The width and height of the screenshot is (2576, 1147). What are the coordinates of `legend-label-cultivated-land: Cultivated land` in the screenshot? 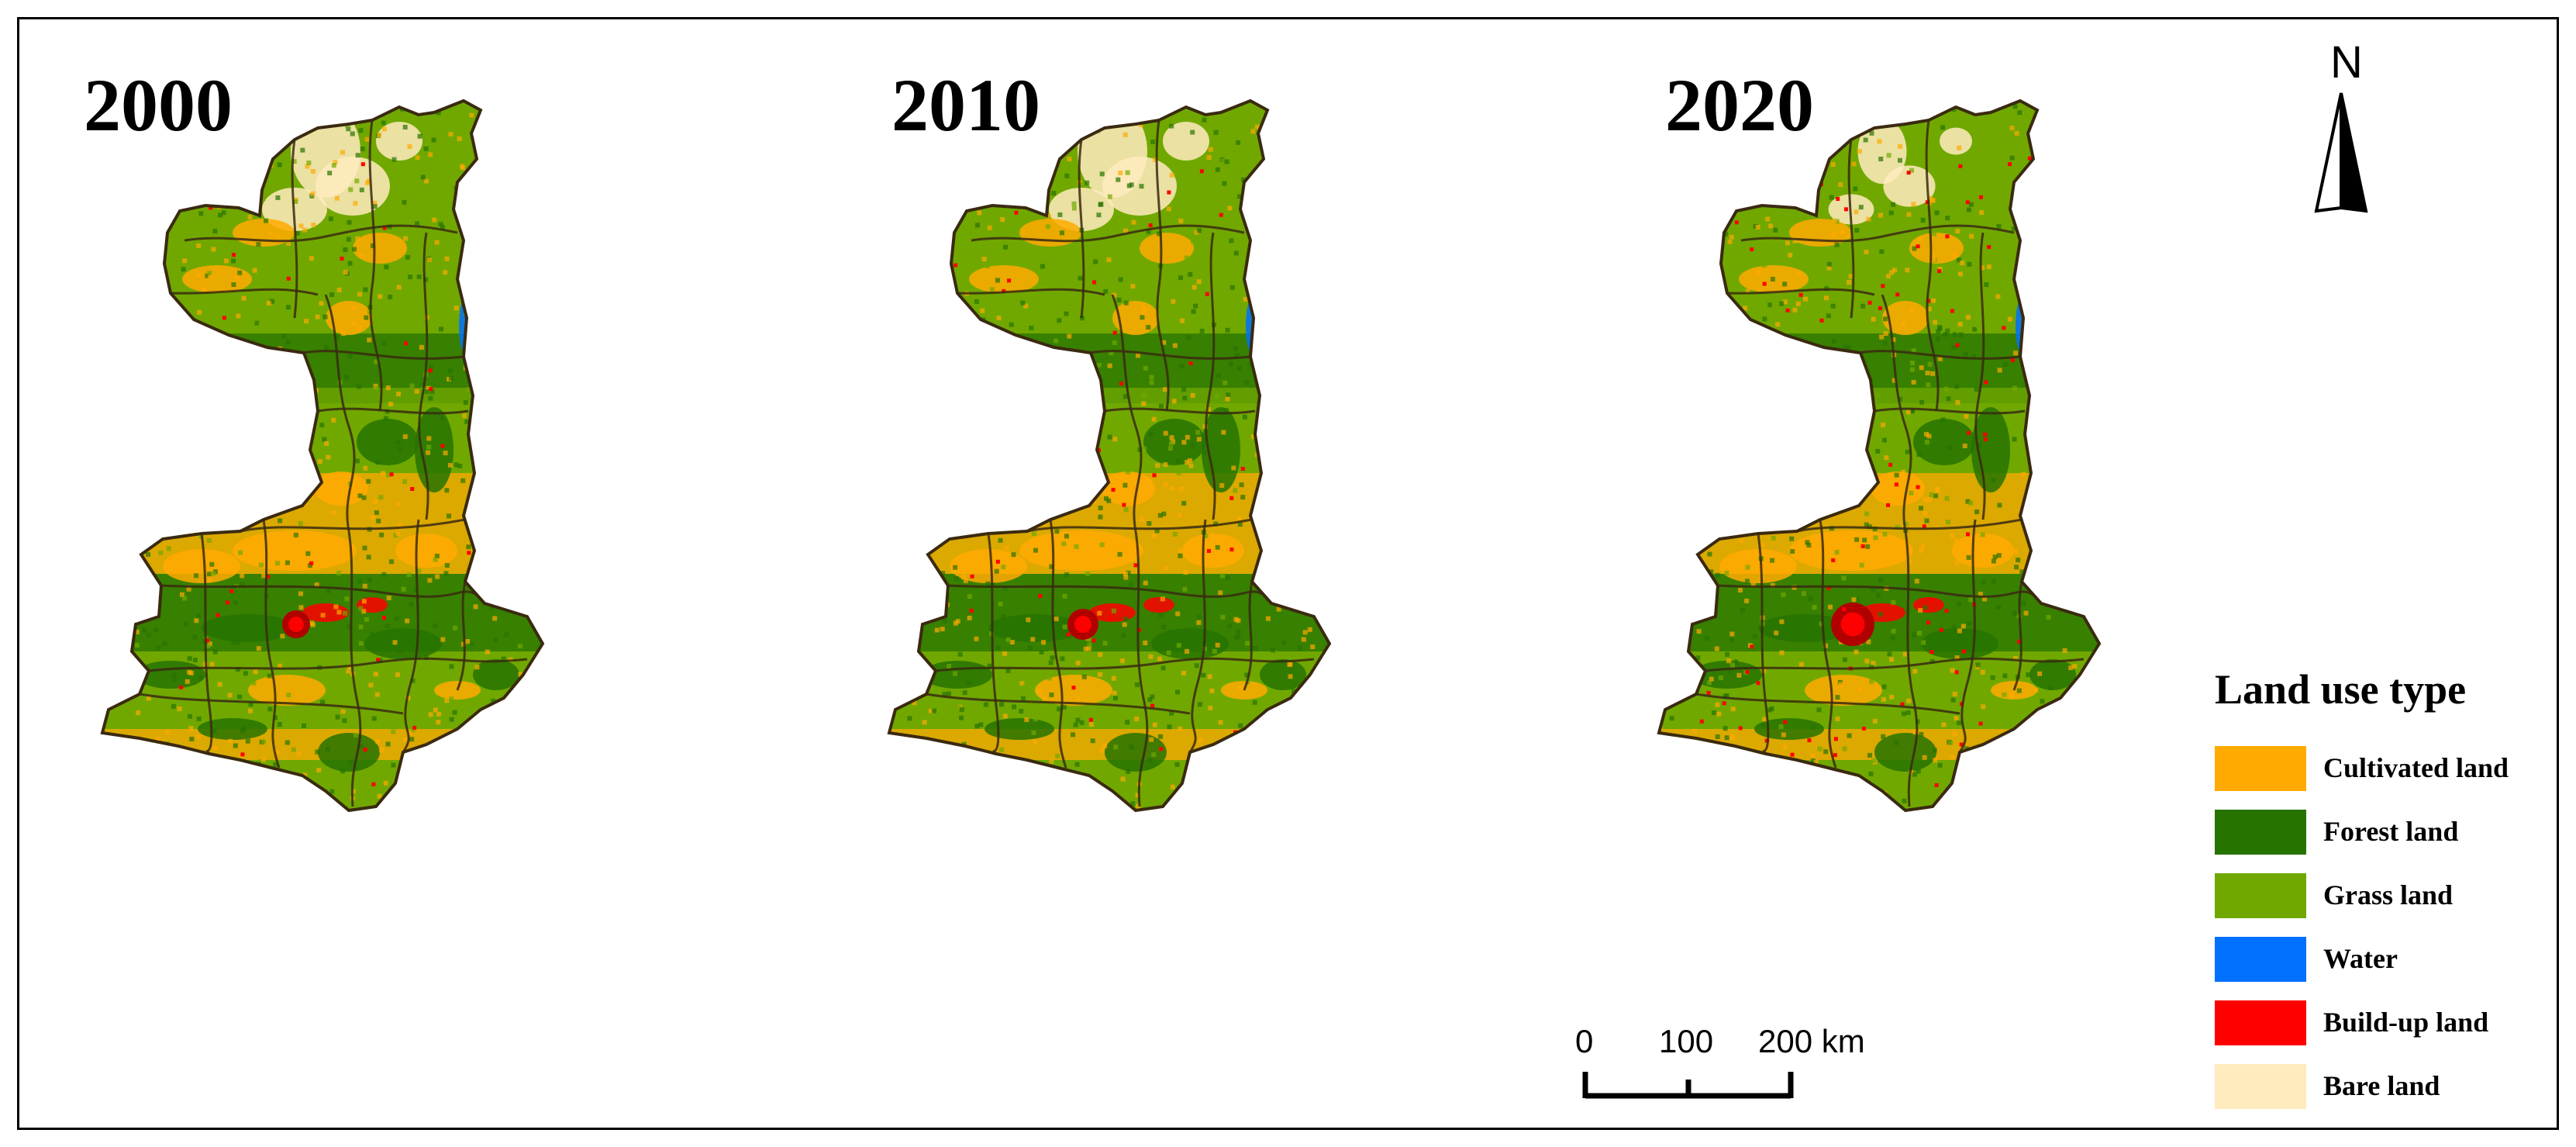 It's located at (2416, 767).